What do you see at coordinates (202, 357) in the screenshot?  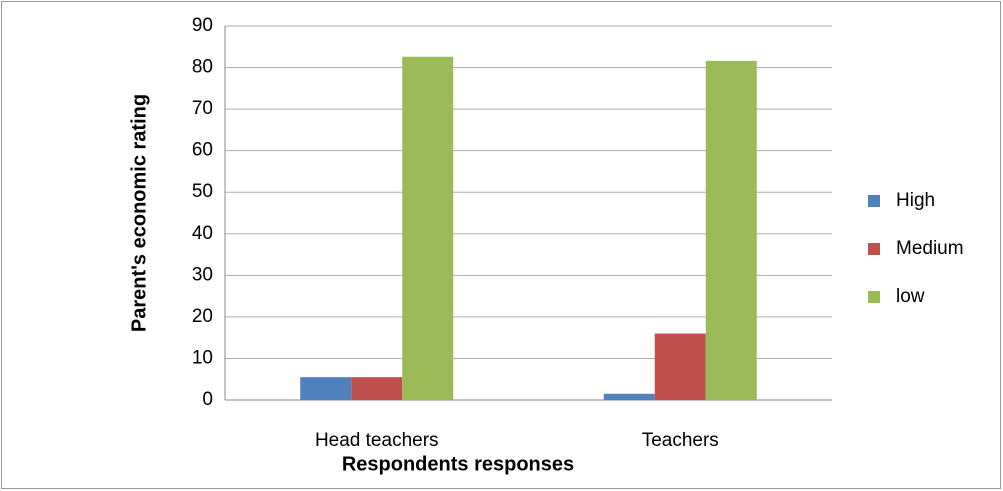 I see `y-tick-label: 10` at bounding box center [202, 357].